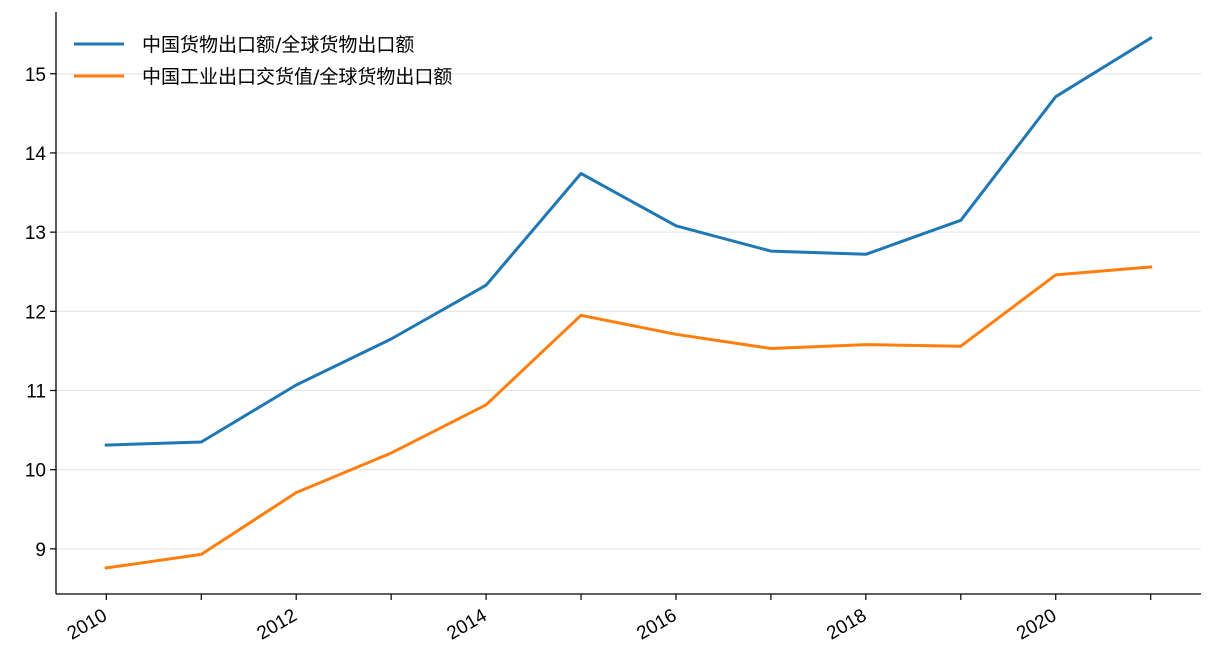 The width and height of the screenshot is (1216, 672). Describe the element at coordinates (297, 77) in the screenshot. I see `legend-label-2: 中国工业出口交货值/全球货物出口额` at that location.